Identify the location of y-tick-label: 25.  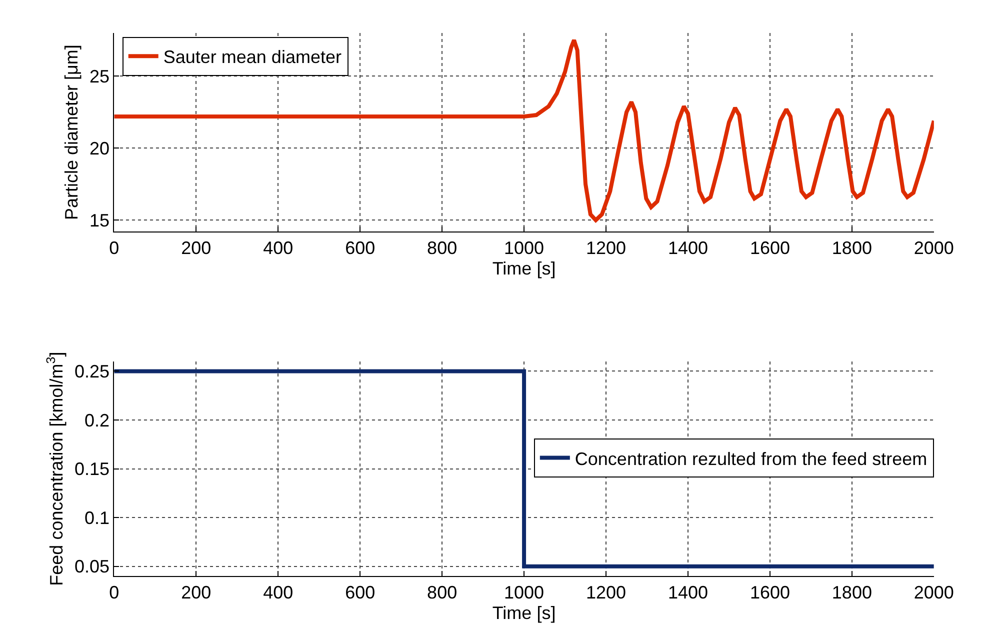
(100, 76).